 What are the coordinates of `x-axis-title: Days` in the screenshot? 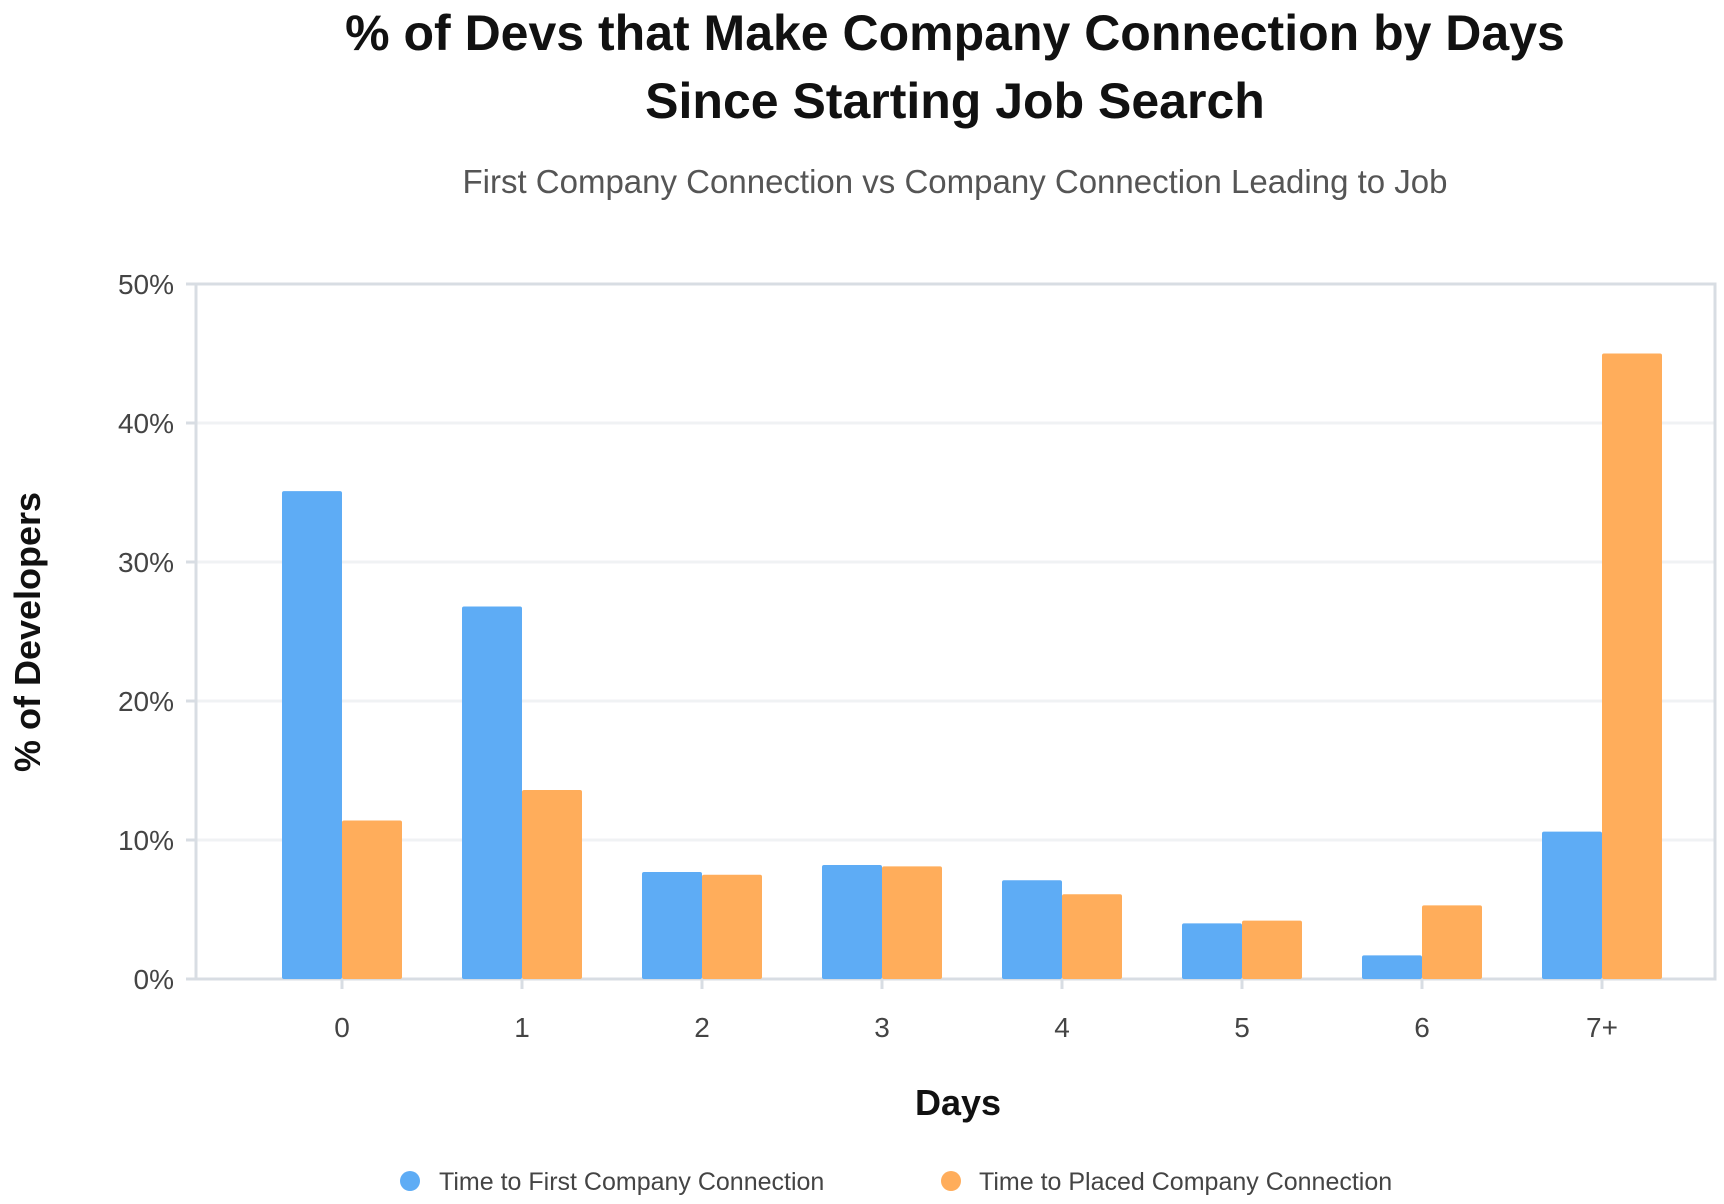 It's located at (958, 1102).